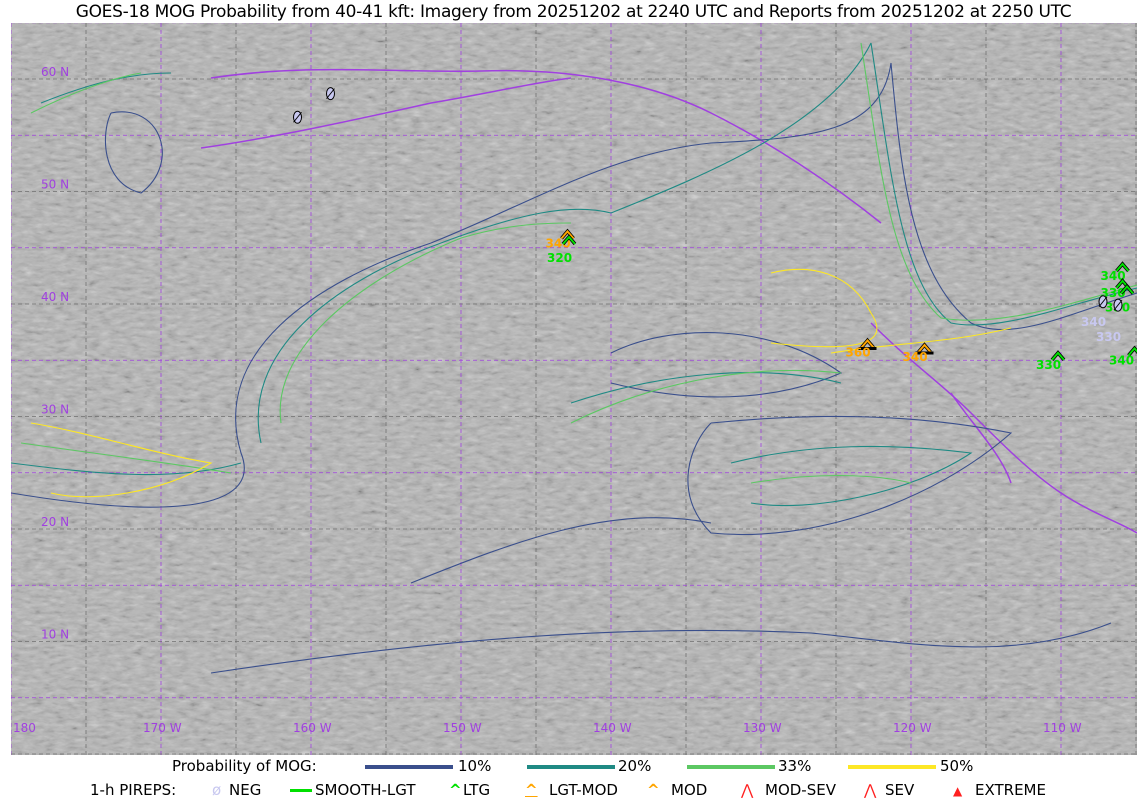  Describe the element at coordinates (800, 790) in the screenshot. I see `legend-mod-sev: MOD-SEV` at that location.